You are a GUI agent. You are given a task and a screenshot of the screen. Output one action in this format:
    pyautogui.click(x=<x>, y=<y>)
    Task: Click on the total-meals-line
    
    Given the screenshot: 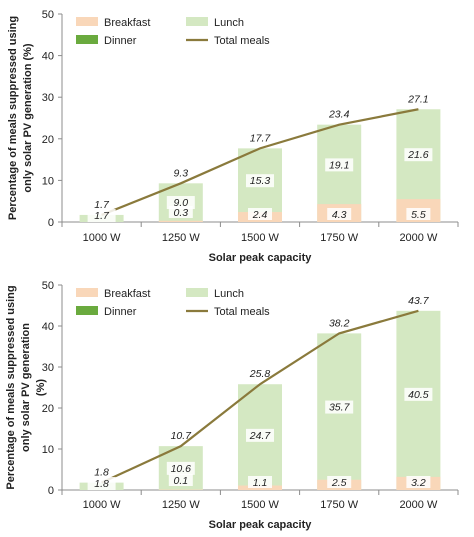 What is the action you would take?
    pyautogui.click(x=260, y=162)
    